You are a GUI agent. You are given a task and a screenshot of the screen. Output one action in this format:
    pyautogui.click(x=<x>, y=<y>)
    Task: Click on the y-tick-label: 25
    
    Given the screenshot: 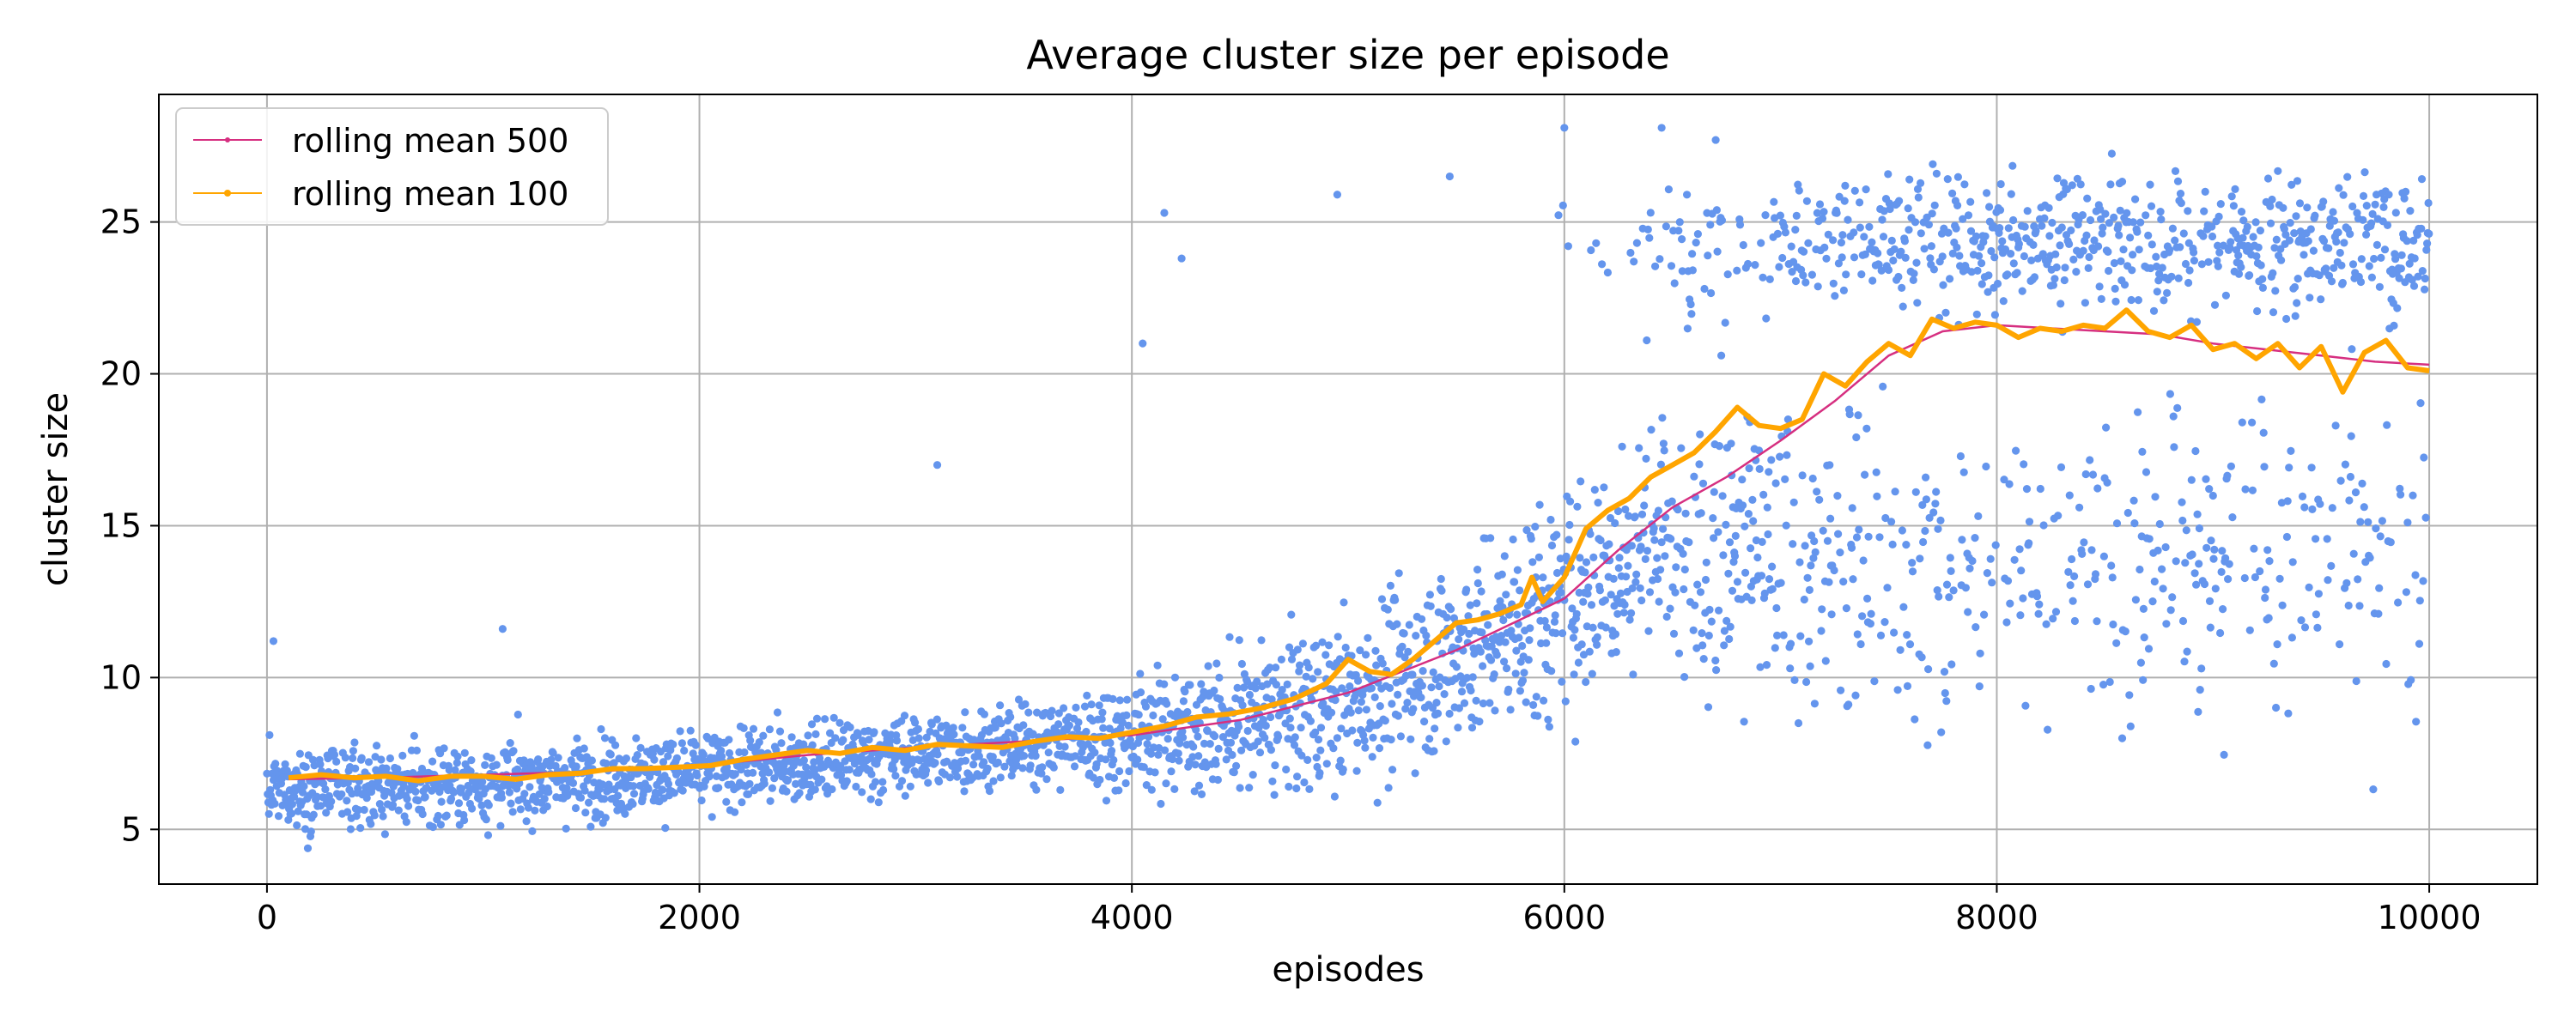 What is the action you would take?
    pyautogui.click(x=121, y=222)
    